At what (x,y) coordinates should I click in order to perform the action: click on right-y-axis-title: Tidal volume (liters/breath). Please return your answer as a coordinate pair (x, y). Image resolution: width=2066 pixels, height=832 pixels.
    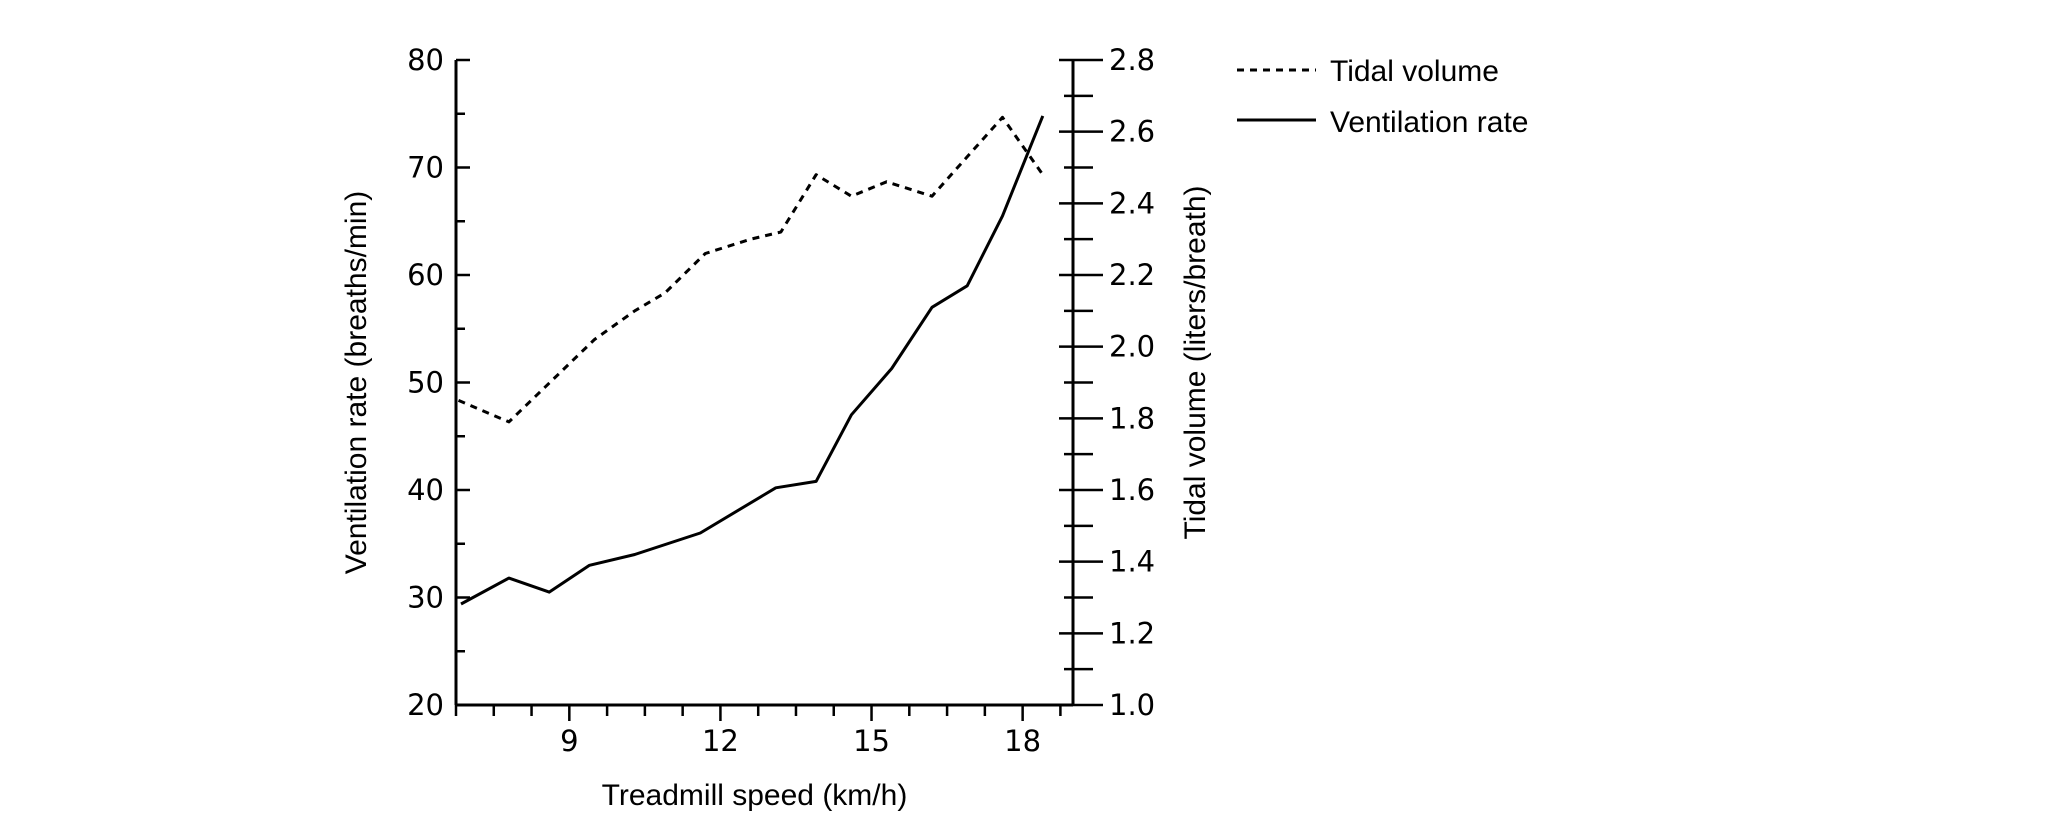
    Looking at the image, I should click on (1195, 362).